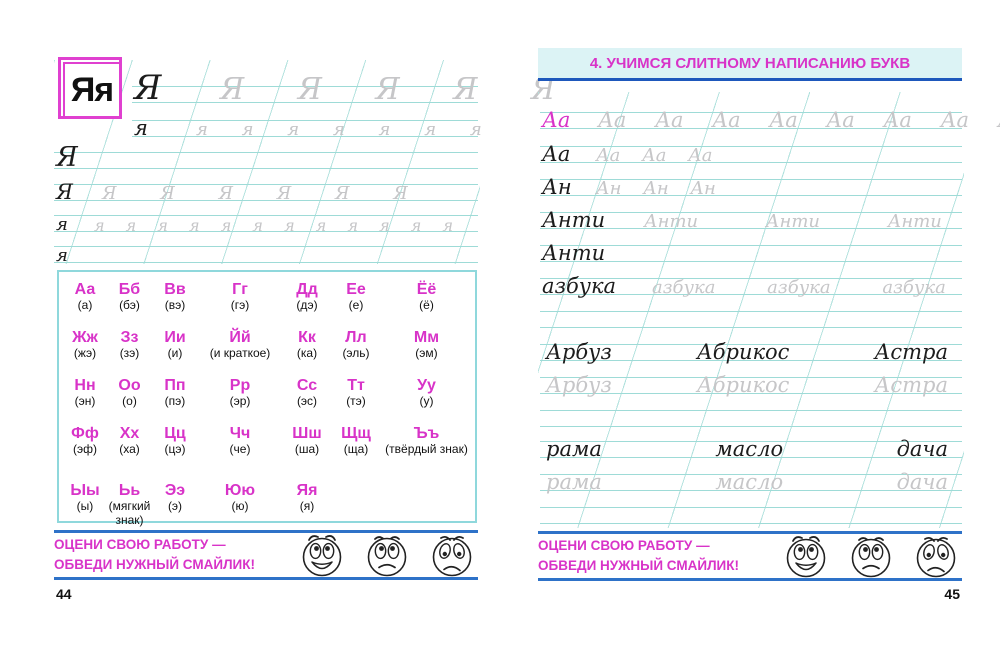  I want to click on alphabet-pronunciation: (тэ), so click(356, 401).